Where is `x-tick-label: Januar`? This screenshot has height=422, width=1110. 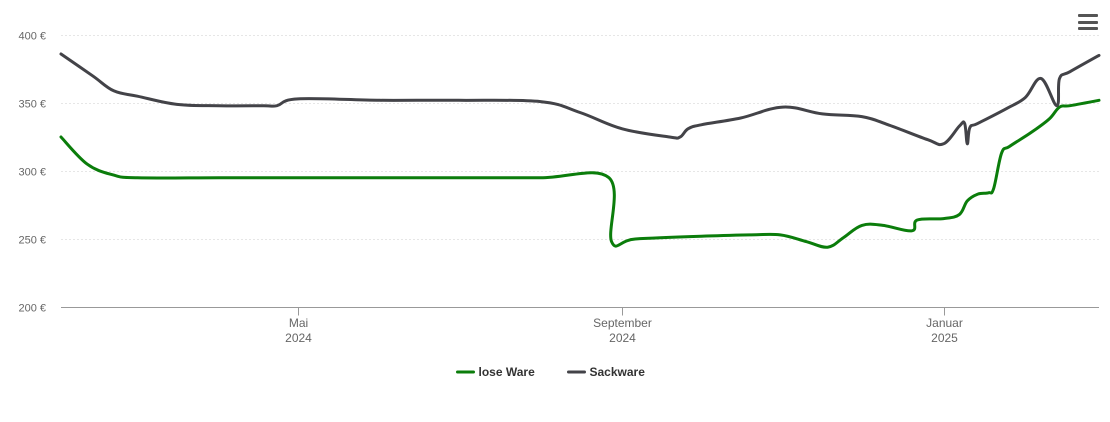
x-tick-label: Januar is located at coordinates (944, 323).